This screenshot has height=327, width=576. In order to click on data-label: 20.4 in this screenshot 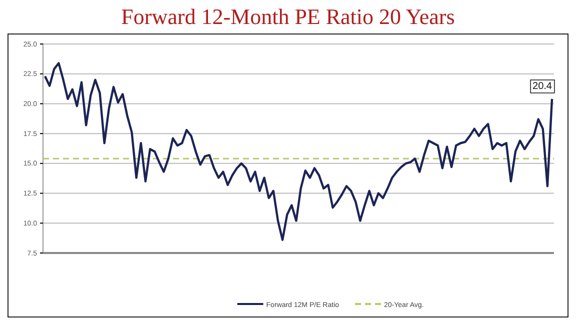, I will do `click(542, 86)`.